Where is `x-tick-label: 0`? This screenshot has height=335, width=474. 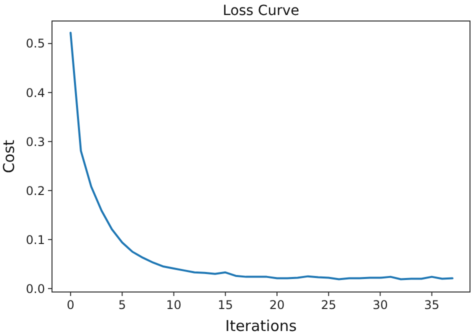
x-tick-label: 0 is located at coordinates (70, 305).